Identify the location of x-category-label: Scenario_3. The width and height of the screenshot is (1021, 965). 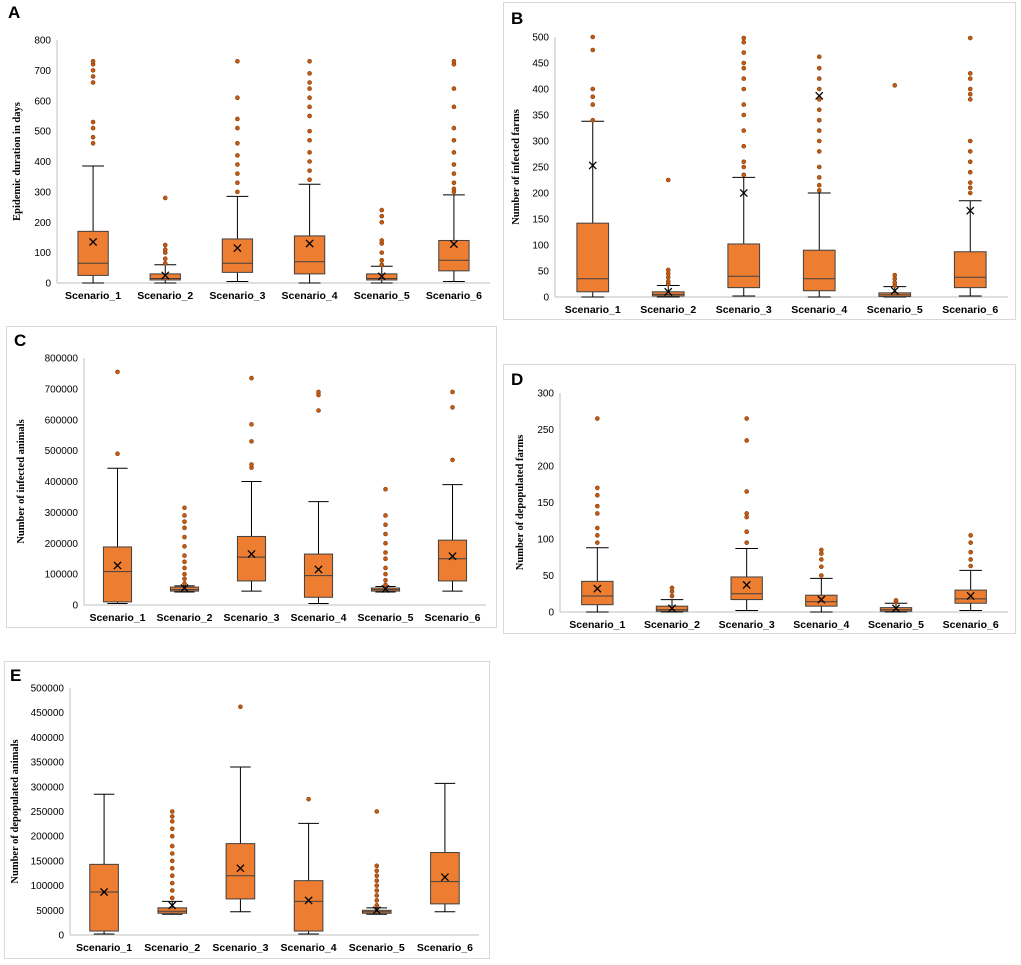
(237, 296).